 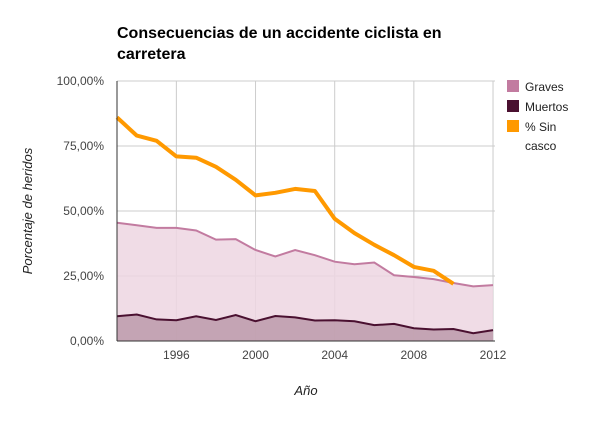 I want to click on x-tick-label: 2008, so click(x=414, y=355).